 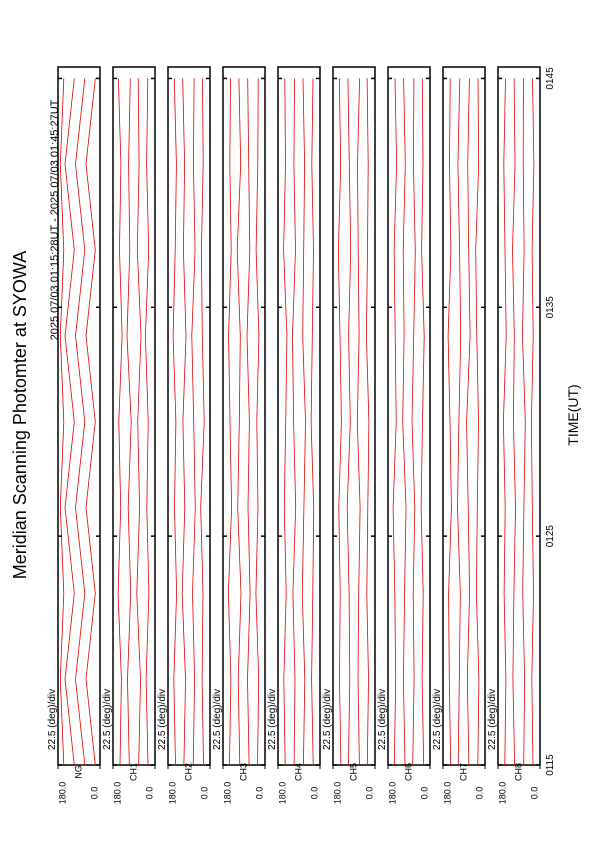 I want to click on channel-label: NG, so click(x=78, y=772).